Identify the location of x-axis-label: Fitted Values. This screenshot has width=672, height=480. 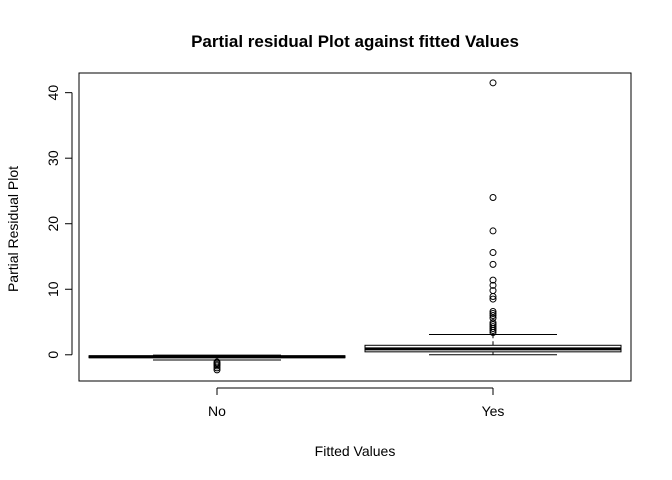
(355, 451).